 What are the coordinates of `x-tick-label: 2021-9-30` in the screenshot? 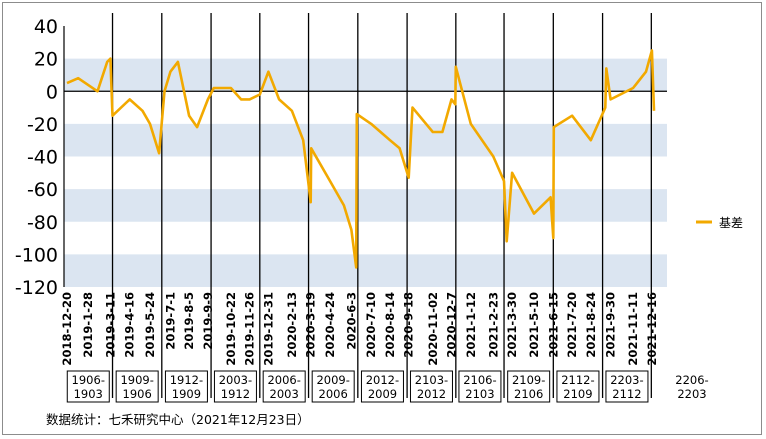 It's located at (611, 325).